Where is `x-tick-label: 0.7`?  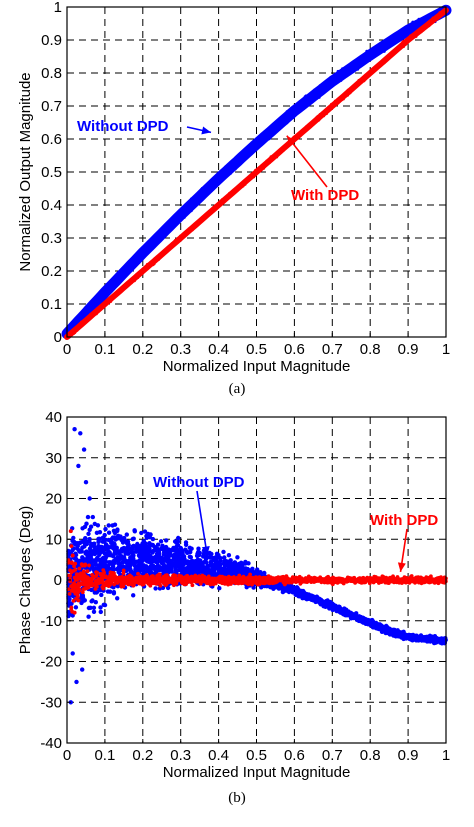 x-tick-label: 0.7 is located at coordinates (332, 755).